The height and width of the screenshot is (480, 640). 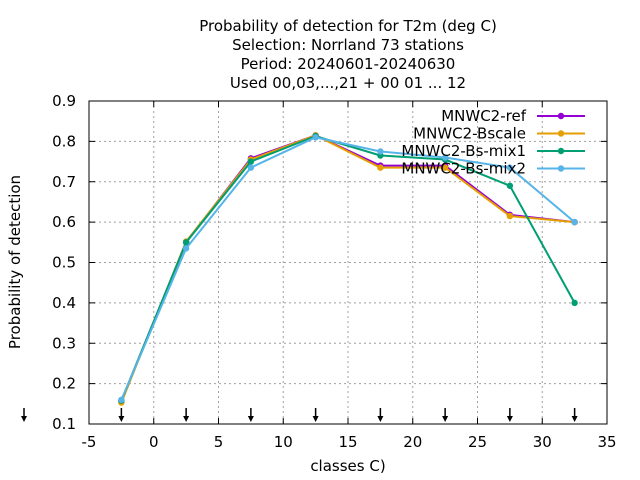 I want to click on x-tick-label: -5, so click(x=89, y=442).